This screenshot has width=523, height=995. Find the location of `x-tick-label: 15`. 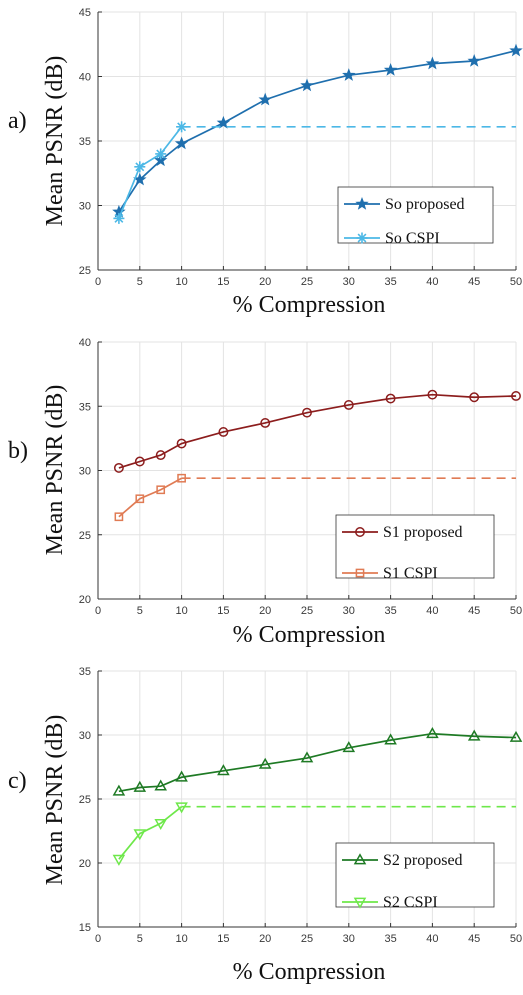

x-tick-label: 15 is located at coordinates (223, 282).